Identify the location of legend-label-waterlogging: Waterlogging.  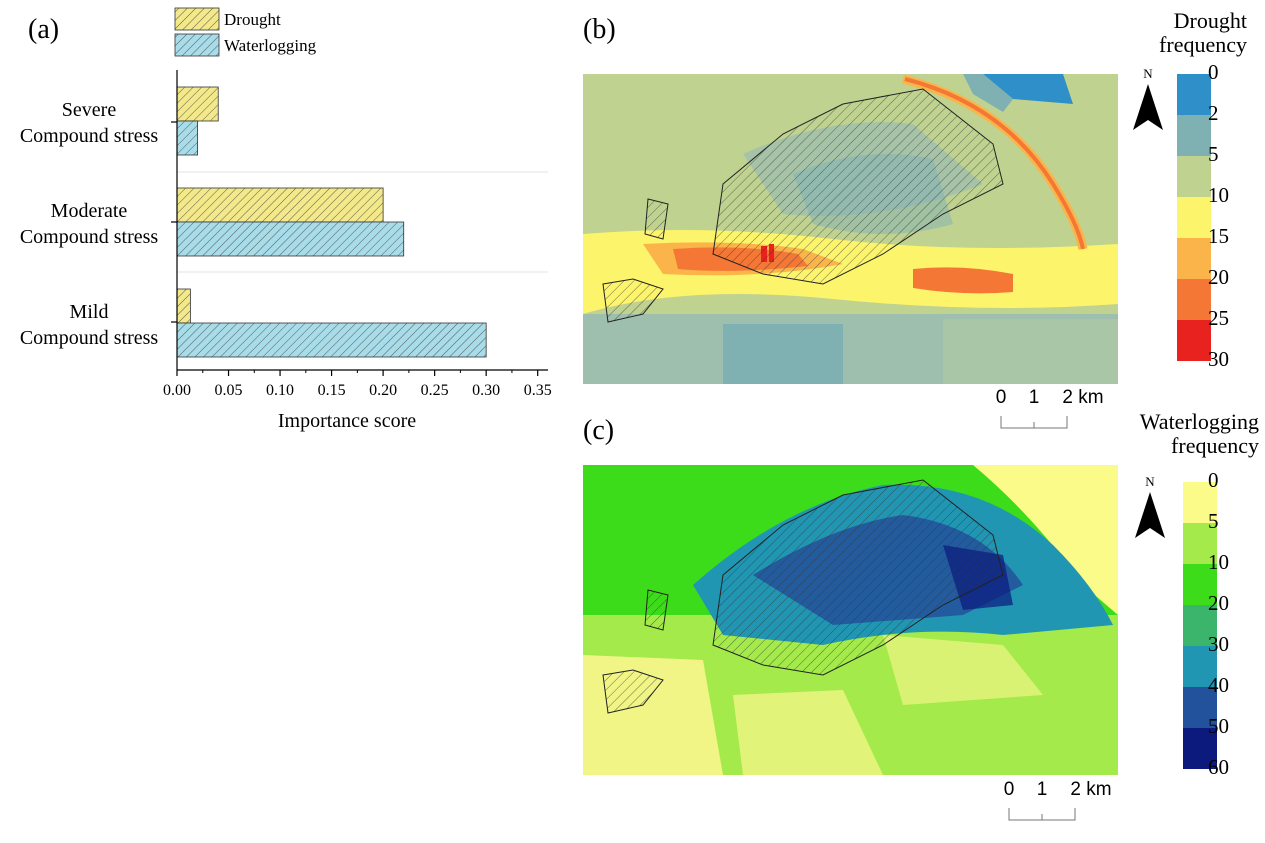
(270, 45).